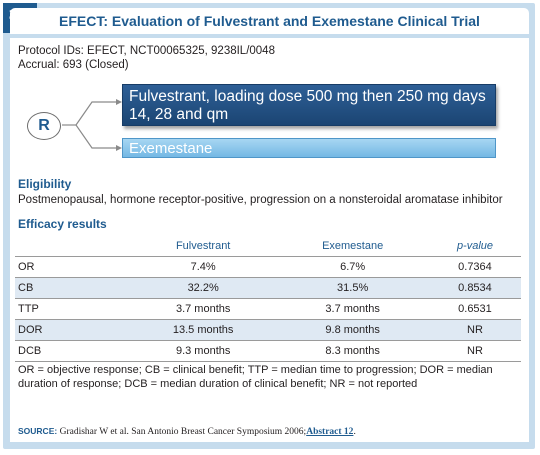  Describe the element at coordinates (352, 330) in the screenshot. I see `table-cell: 9.8 months` at that location.